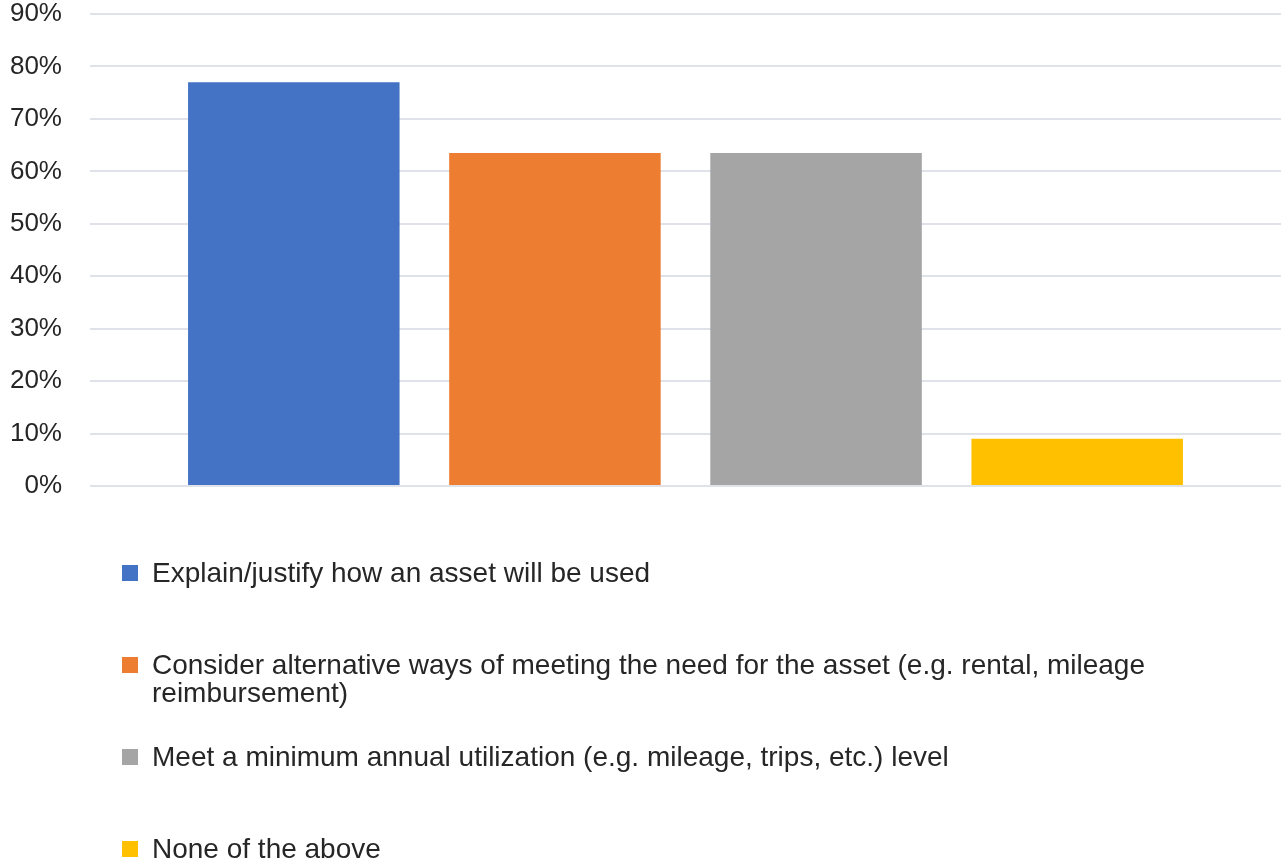  I want to click on y-tick-label: 0%, so click(43, 484).